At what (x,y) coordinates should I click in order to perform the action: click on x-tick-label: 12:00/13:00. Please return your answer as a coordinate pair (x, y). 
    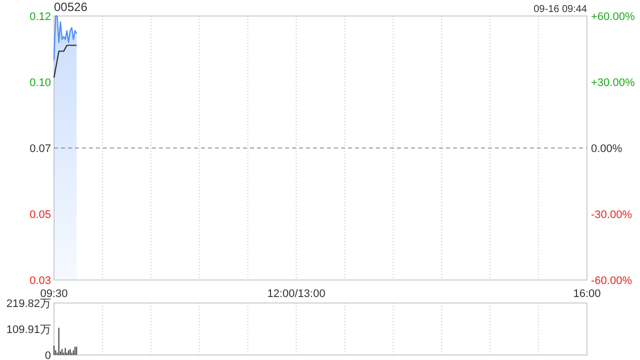
    Looking at the image, I should click on (296, 294).